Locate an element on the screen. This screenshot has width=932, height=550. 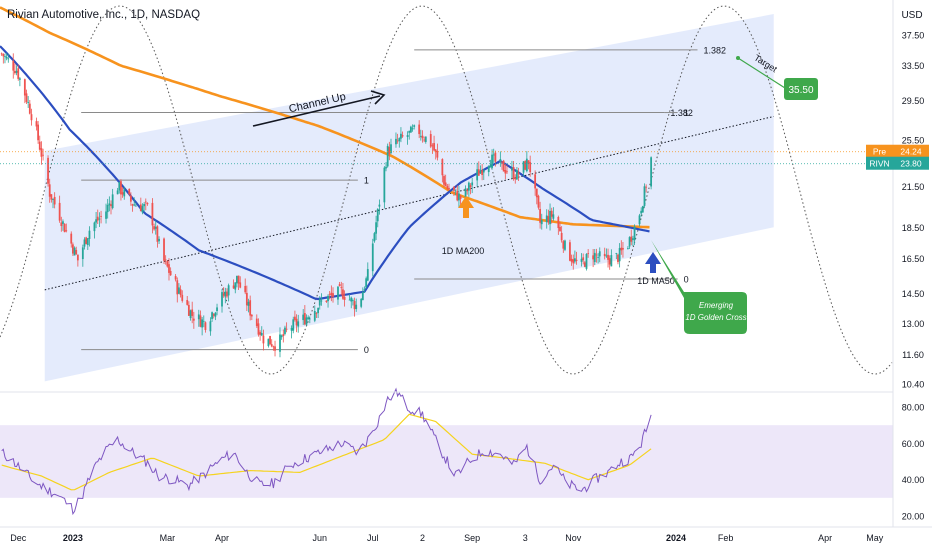
chart-title: Rivian Automotive, Inc., 1D, NASDAQ is located at coordinates (103, 15).